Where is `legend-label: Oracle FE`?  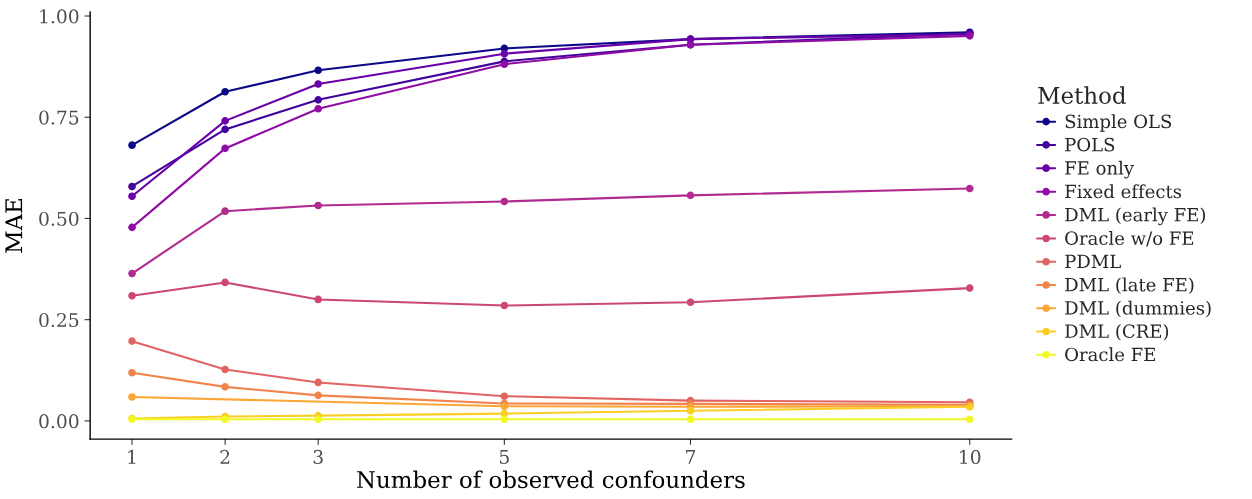 legend-label: Oracle FE is located at coordinates (1110, 354).